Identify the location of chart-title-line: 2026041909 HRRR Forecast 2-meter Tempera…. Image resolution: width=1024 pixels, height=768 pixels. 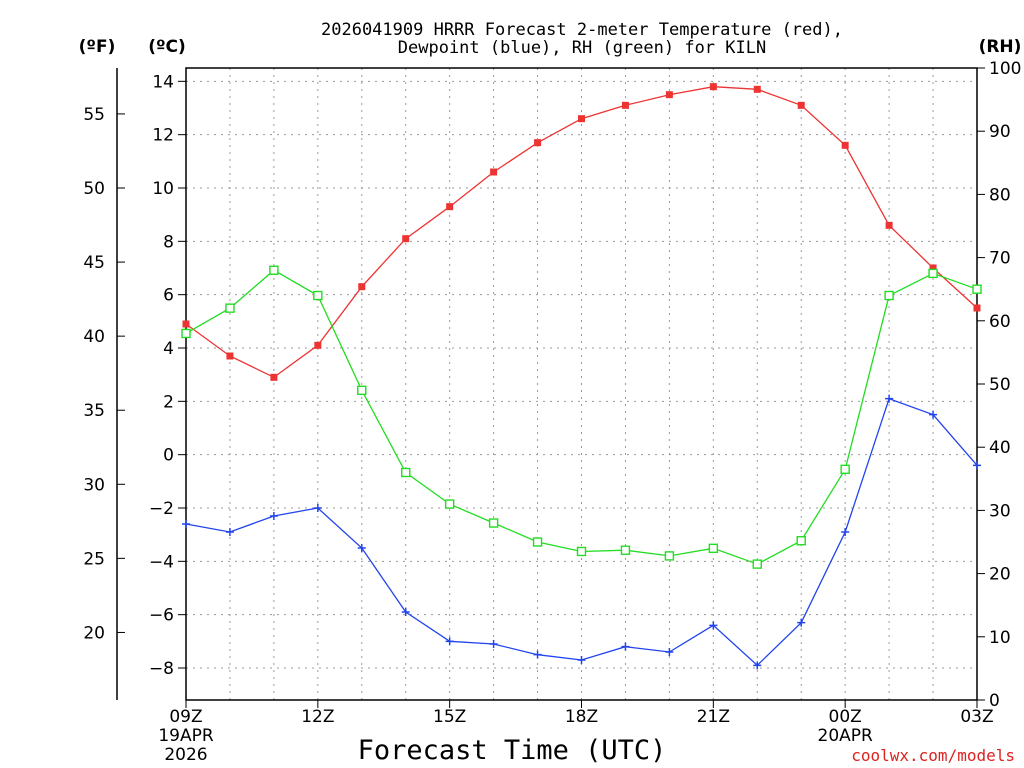
(582, 30).